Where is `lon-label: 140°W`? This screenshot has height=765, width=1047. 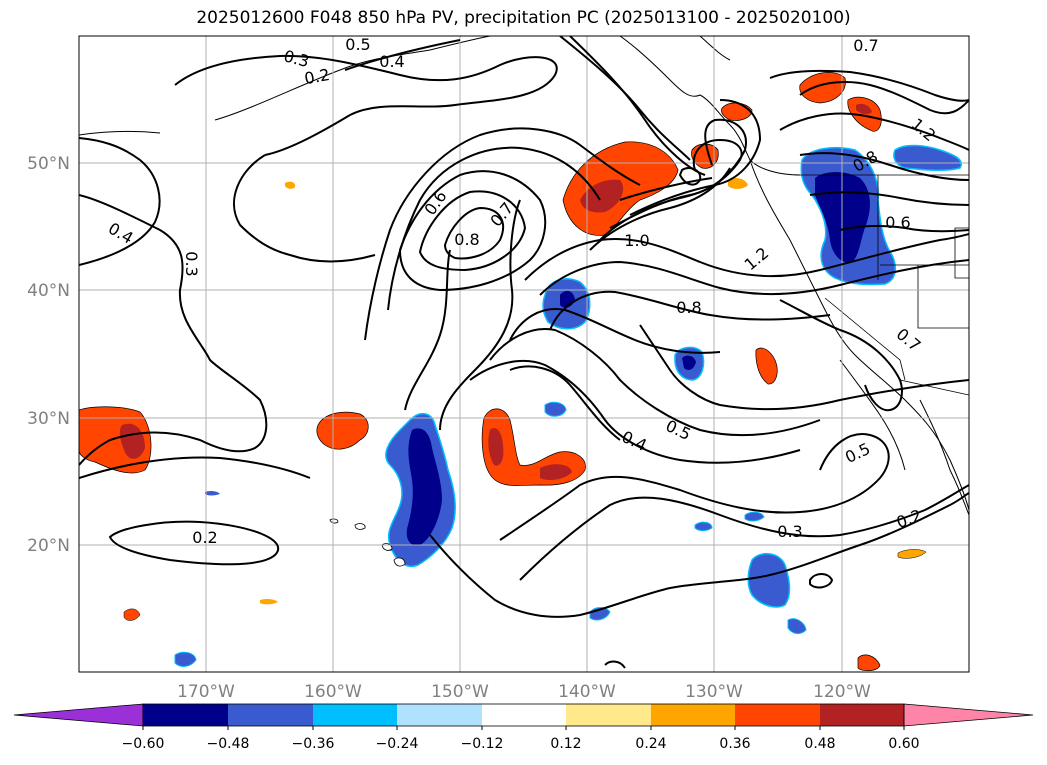
lon-label: 140°W is located at coordinates (587, 692).